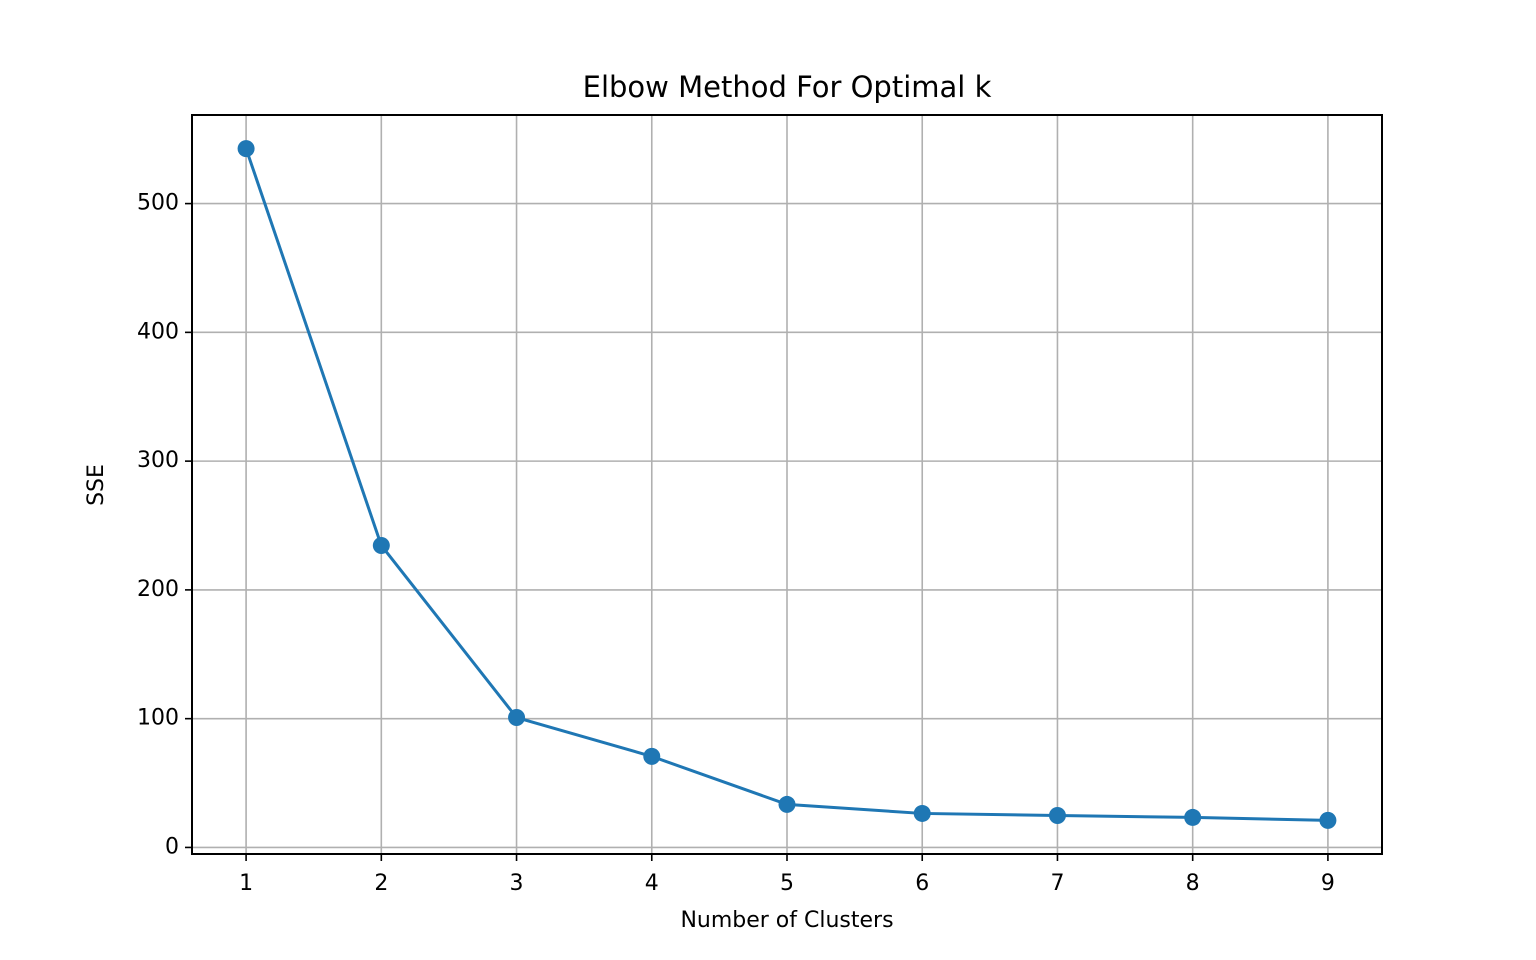 This screenshot has height=960, width=1536. Describe the element at coordinates (158, 460) in the screenshot. I see `y-tick-label: 300` at that location.